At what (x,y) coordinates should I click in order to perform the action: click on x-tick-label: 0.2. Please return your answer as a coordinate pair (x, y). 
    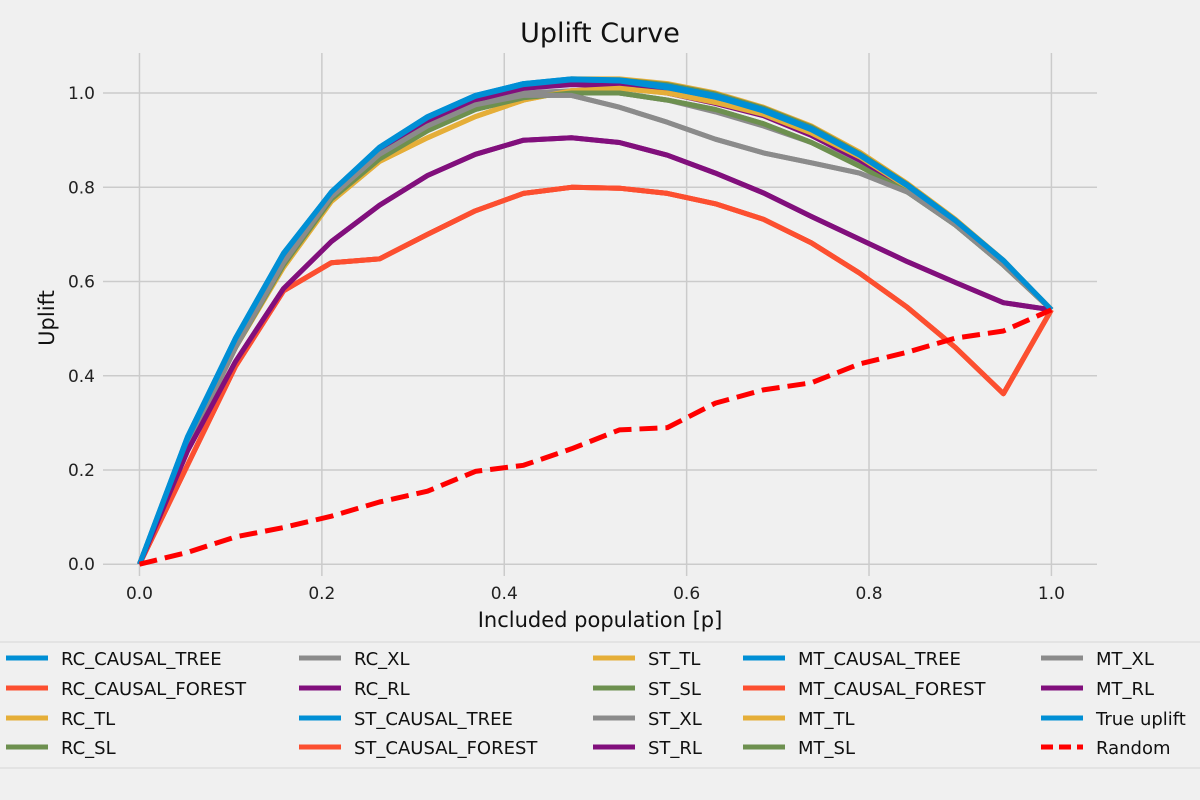
    Looking at the image, I should click on (321, 594).